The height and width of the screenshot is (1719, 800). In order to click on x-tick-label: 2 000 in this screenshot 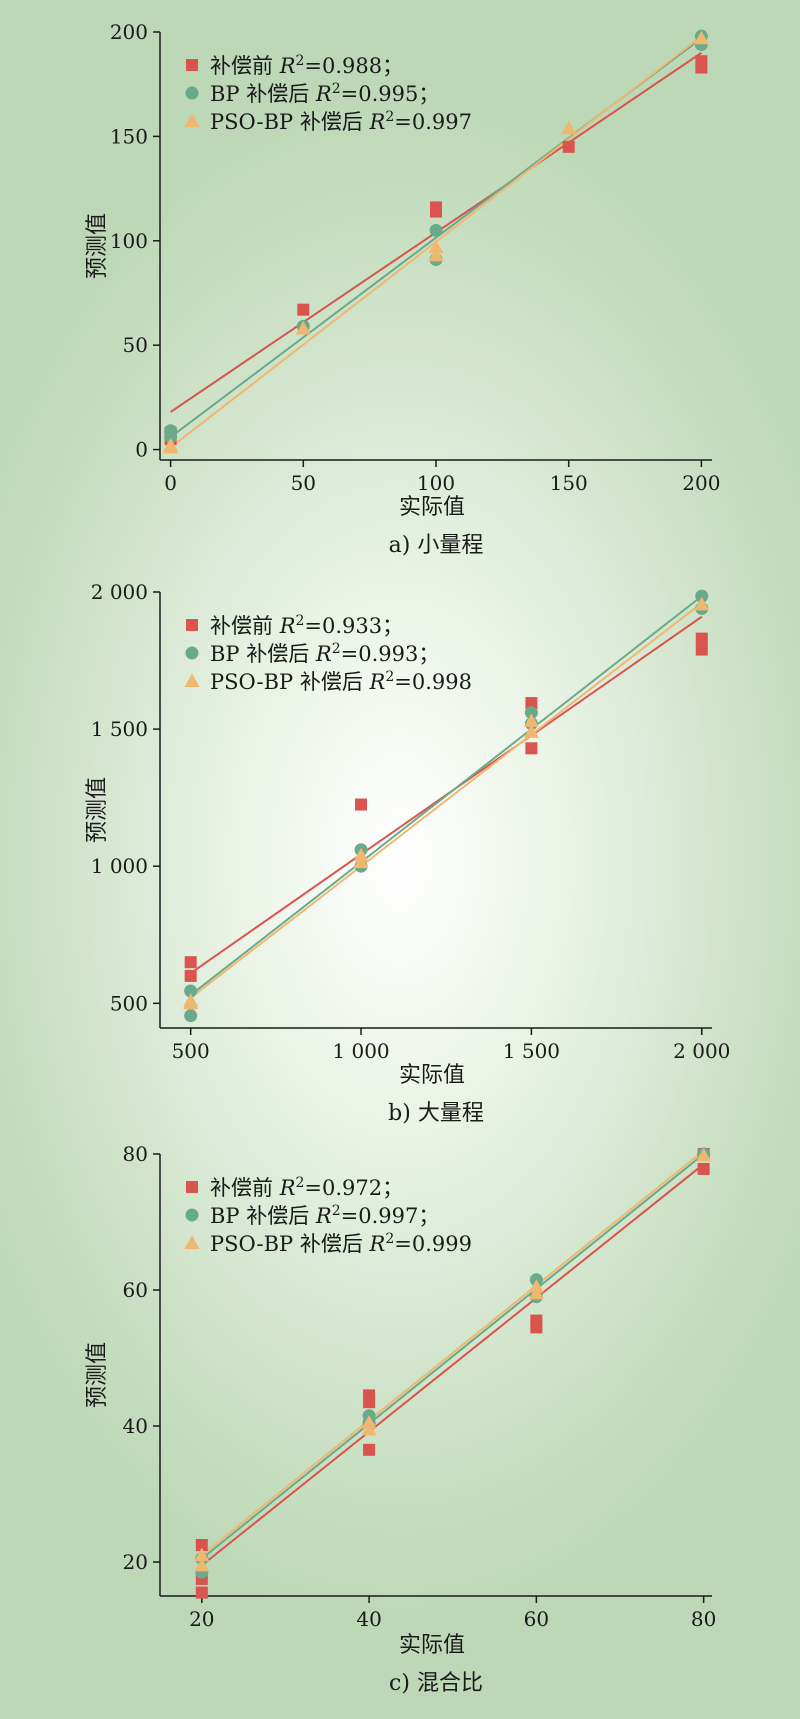, I will do `click(701, 1051)`.